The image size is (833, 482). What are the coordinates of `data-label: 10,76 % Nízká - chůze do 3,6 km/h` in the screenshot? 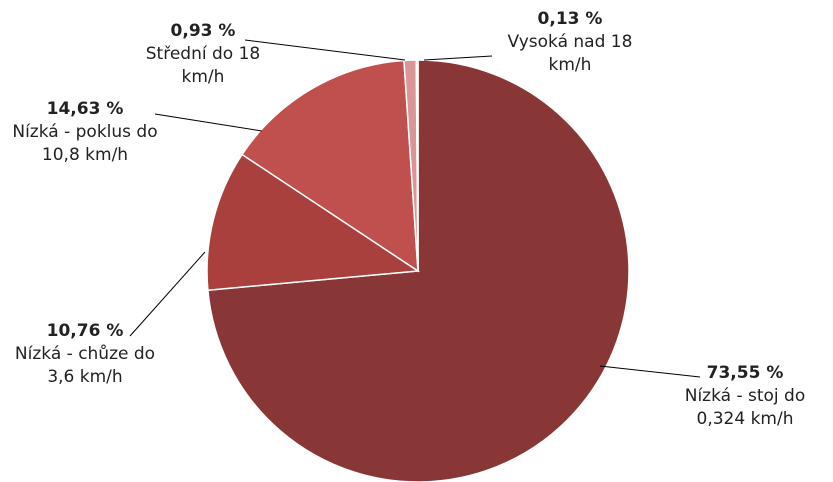 It's located at (85, 354).